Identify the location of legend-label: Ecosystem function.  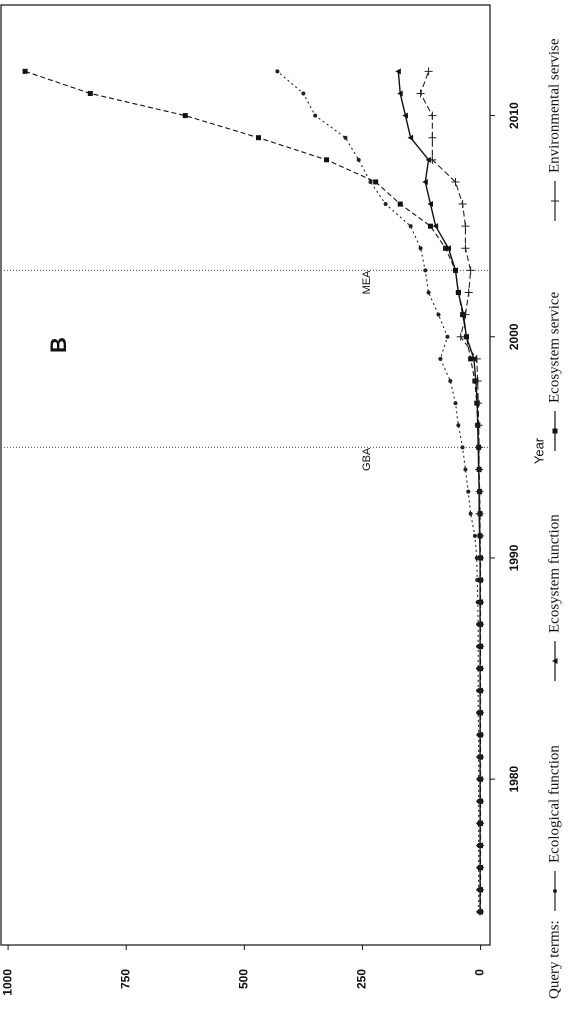
(554, 573).